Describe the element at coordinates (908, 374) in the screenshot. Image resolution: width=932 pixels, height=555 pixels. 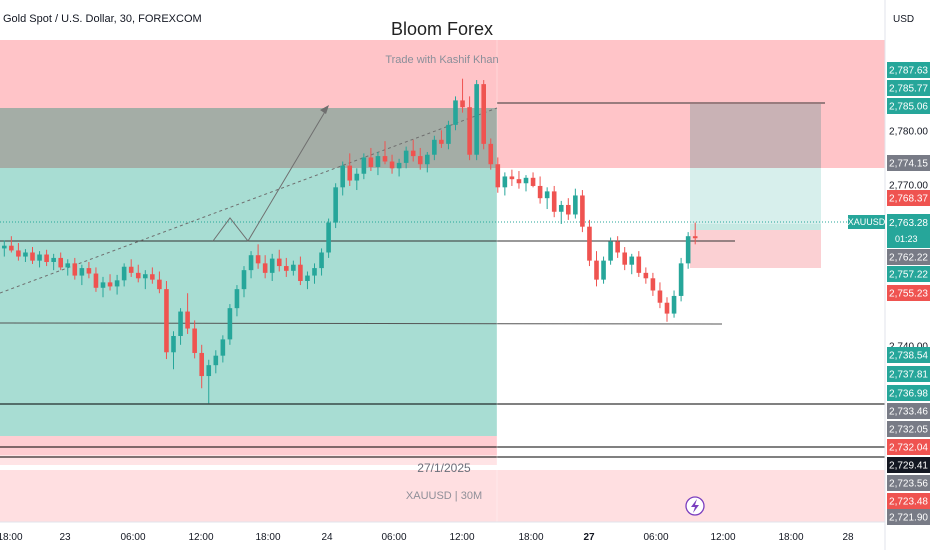
I see `price-label: 2,737.81` at that location.